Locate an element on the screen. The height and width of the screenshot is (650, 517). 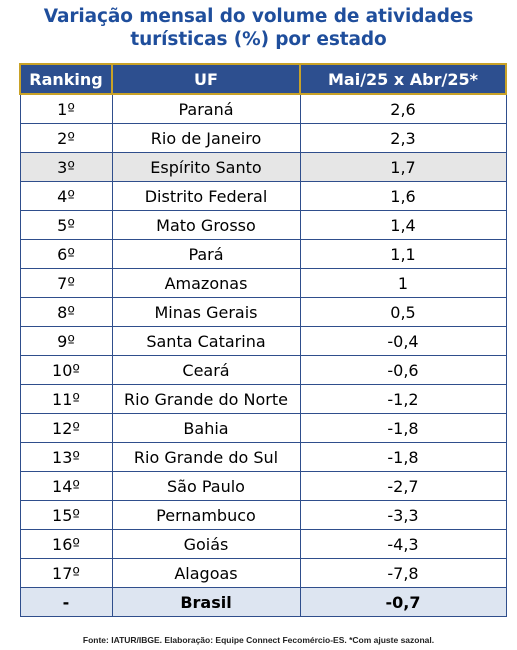
rank-cell: 9º is located at coordinates (66, 341).